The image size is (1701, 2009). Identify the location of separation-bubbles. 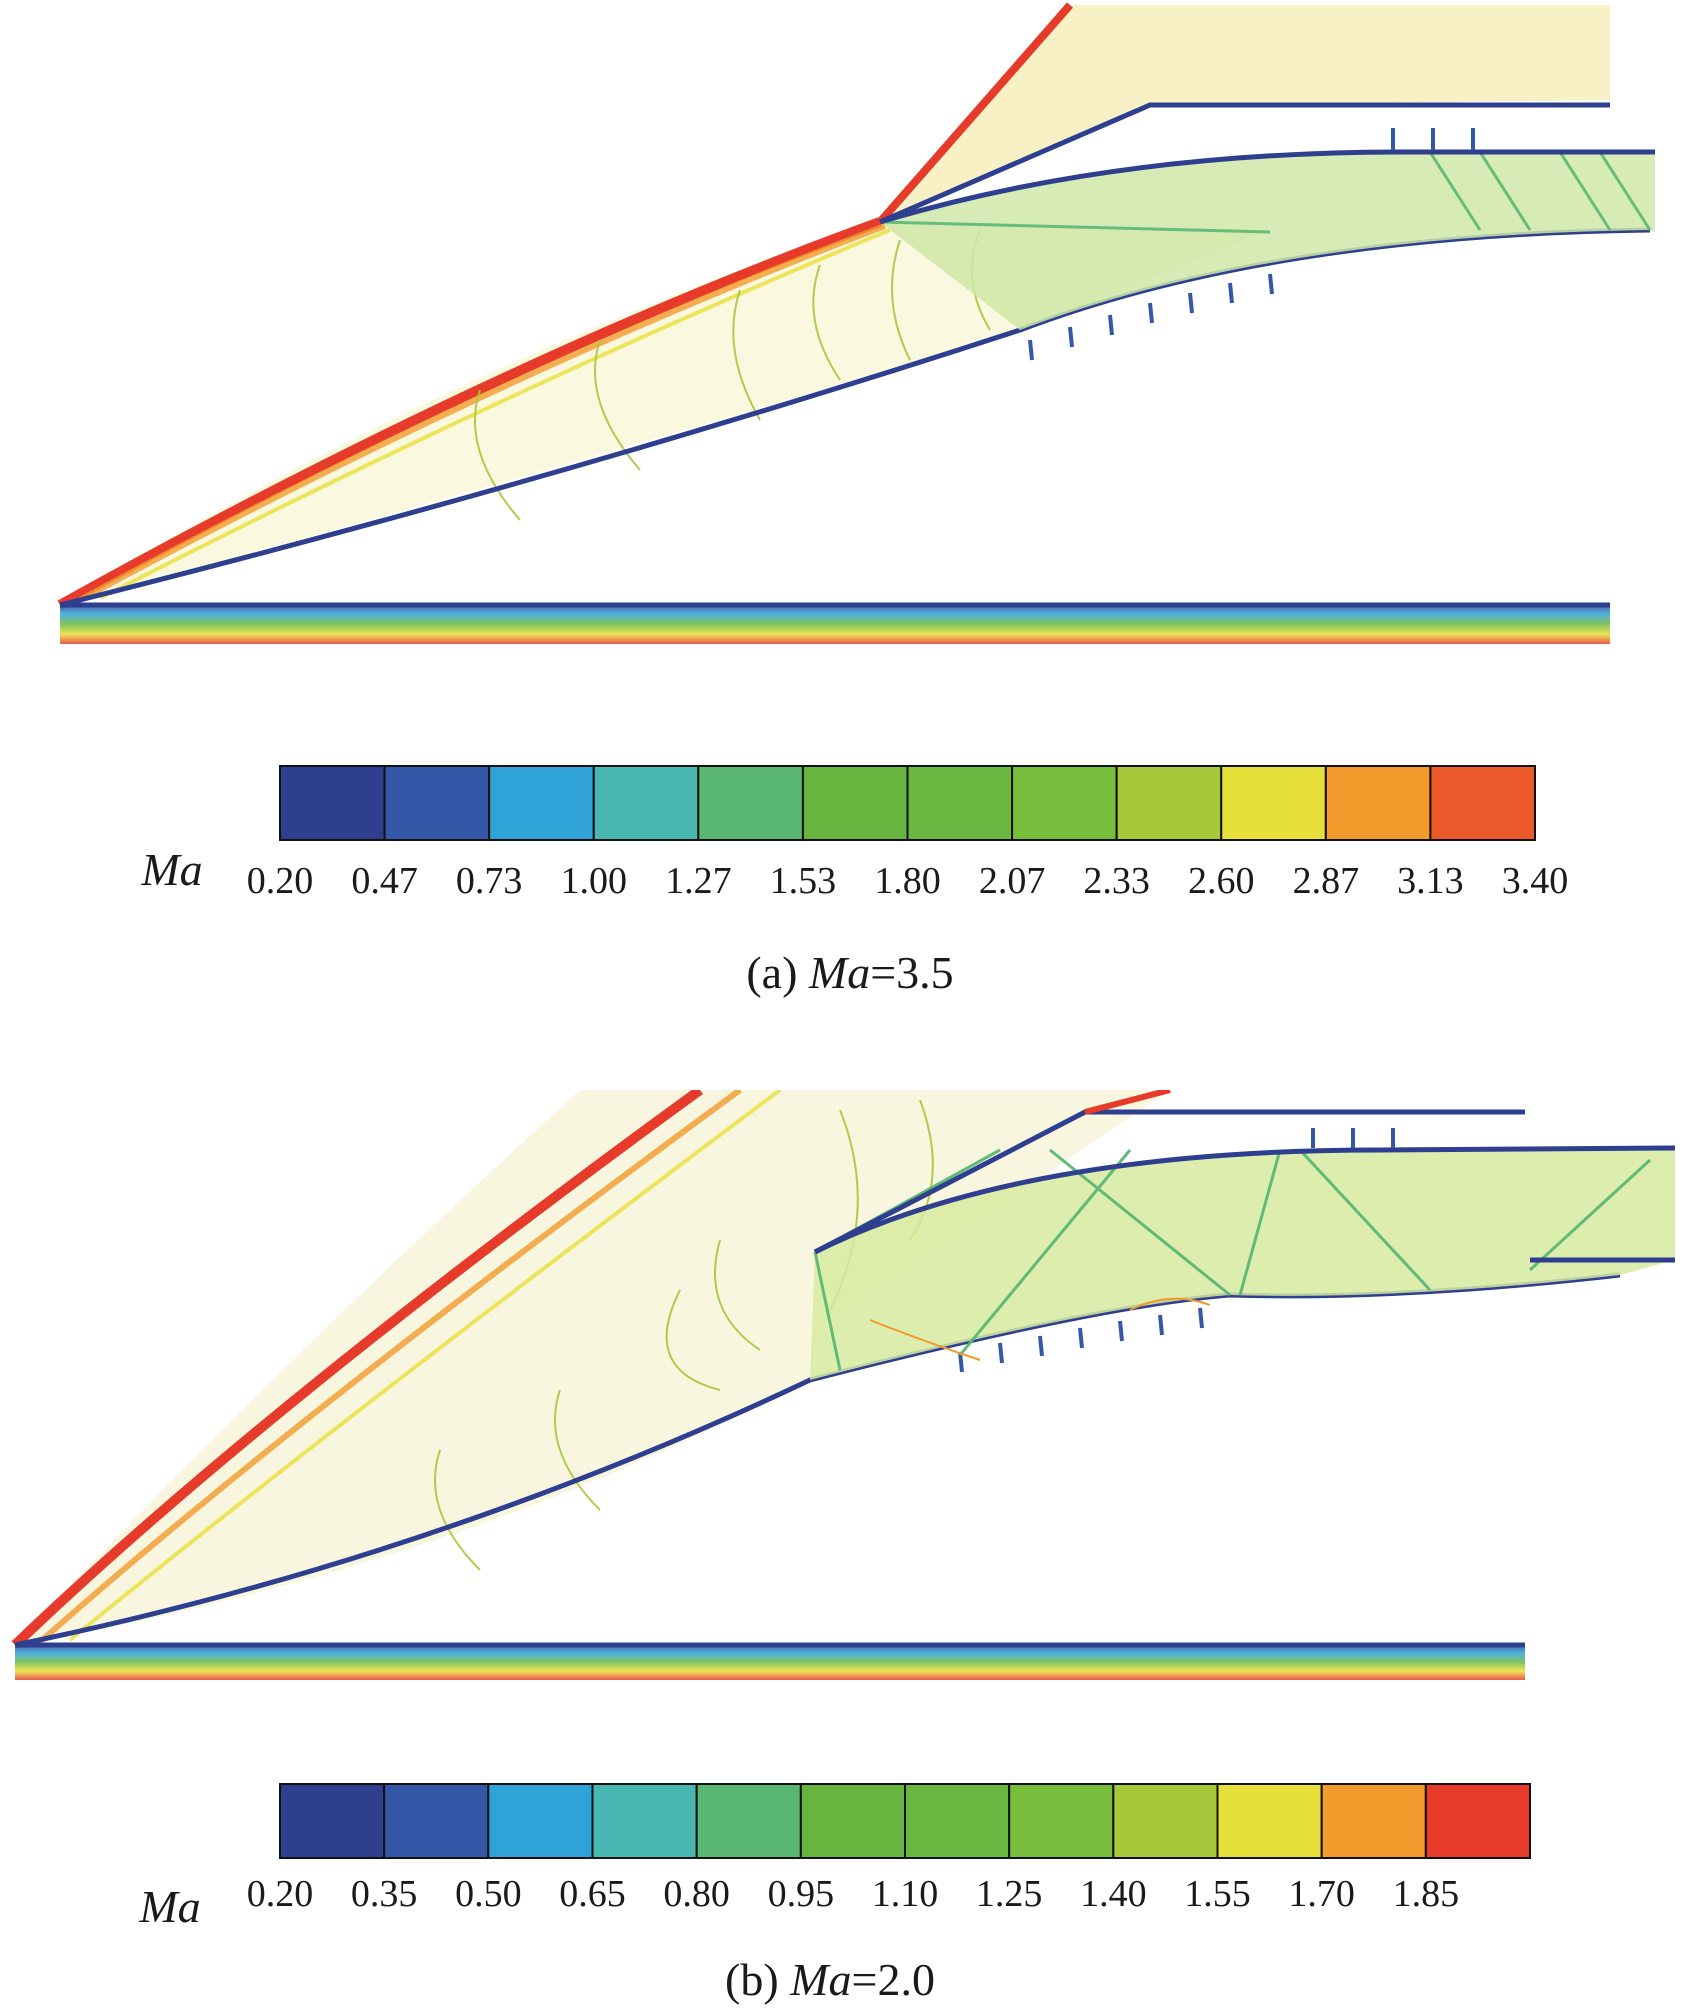
(1040, 1329).